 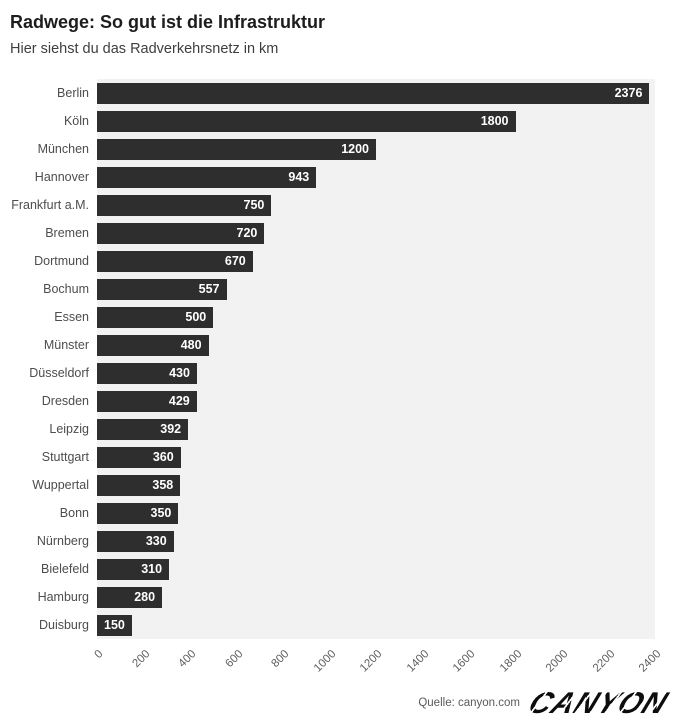 What do you see at coordinates (510, 661) in the screenshot?
I see `x-tick-label: 1800` at bounding box center [510, 661].